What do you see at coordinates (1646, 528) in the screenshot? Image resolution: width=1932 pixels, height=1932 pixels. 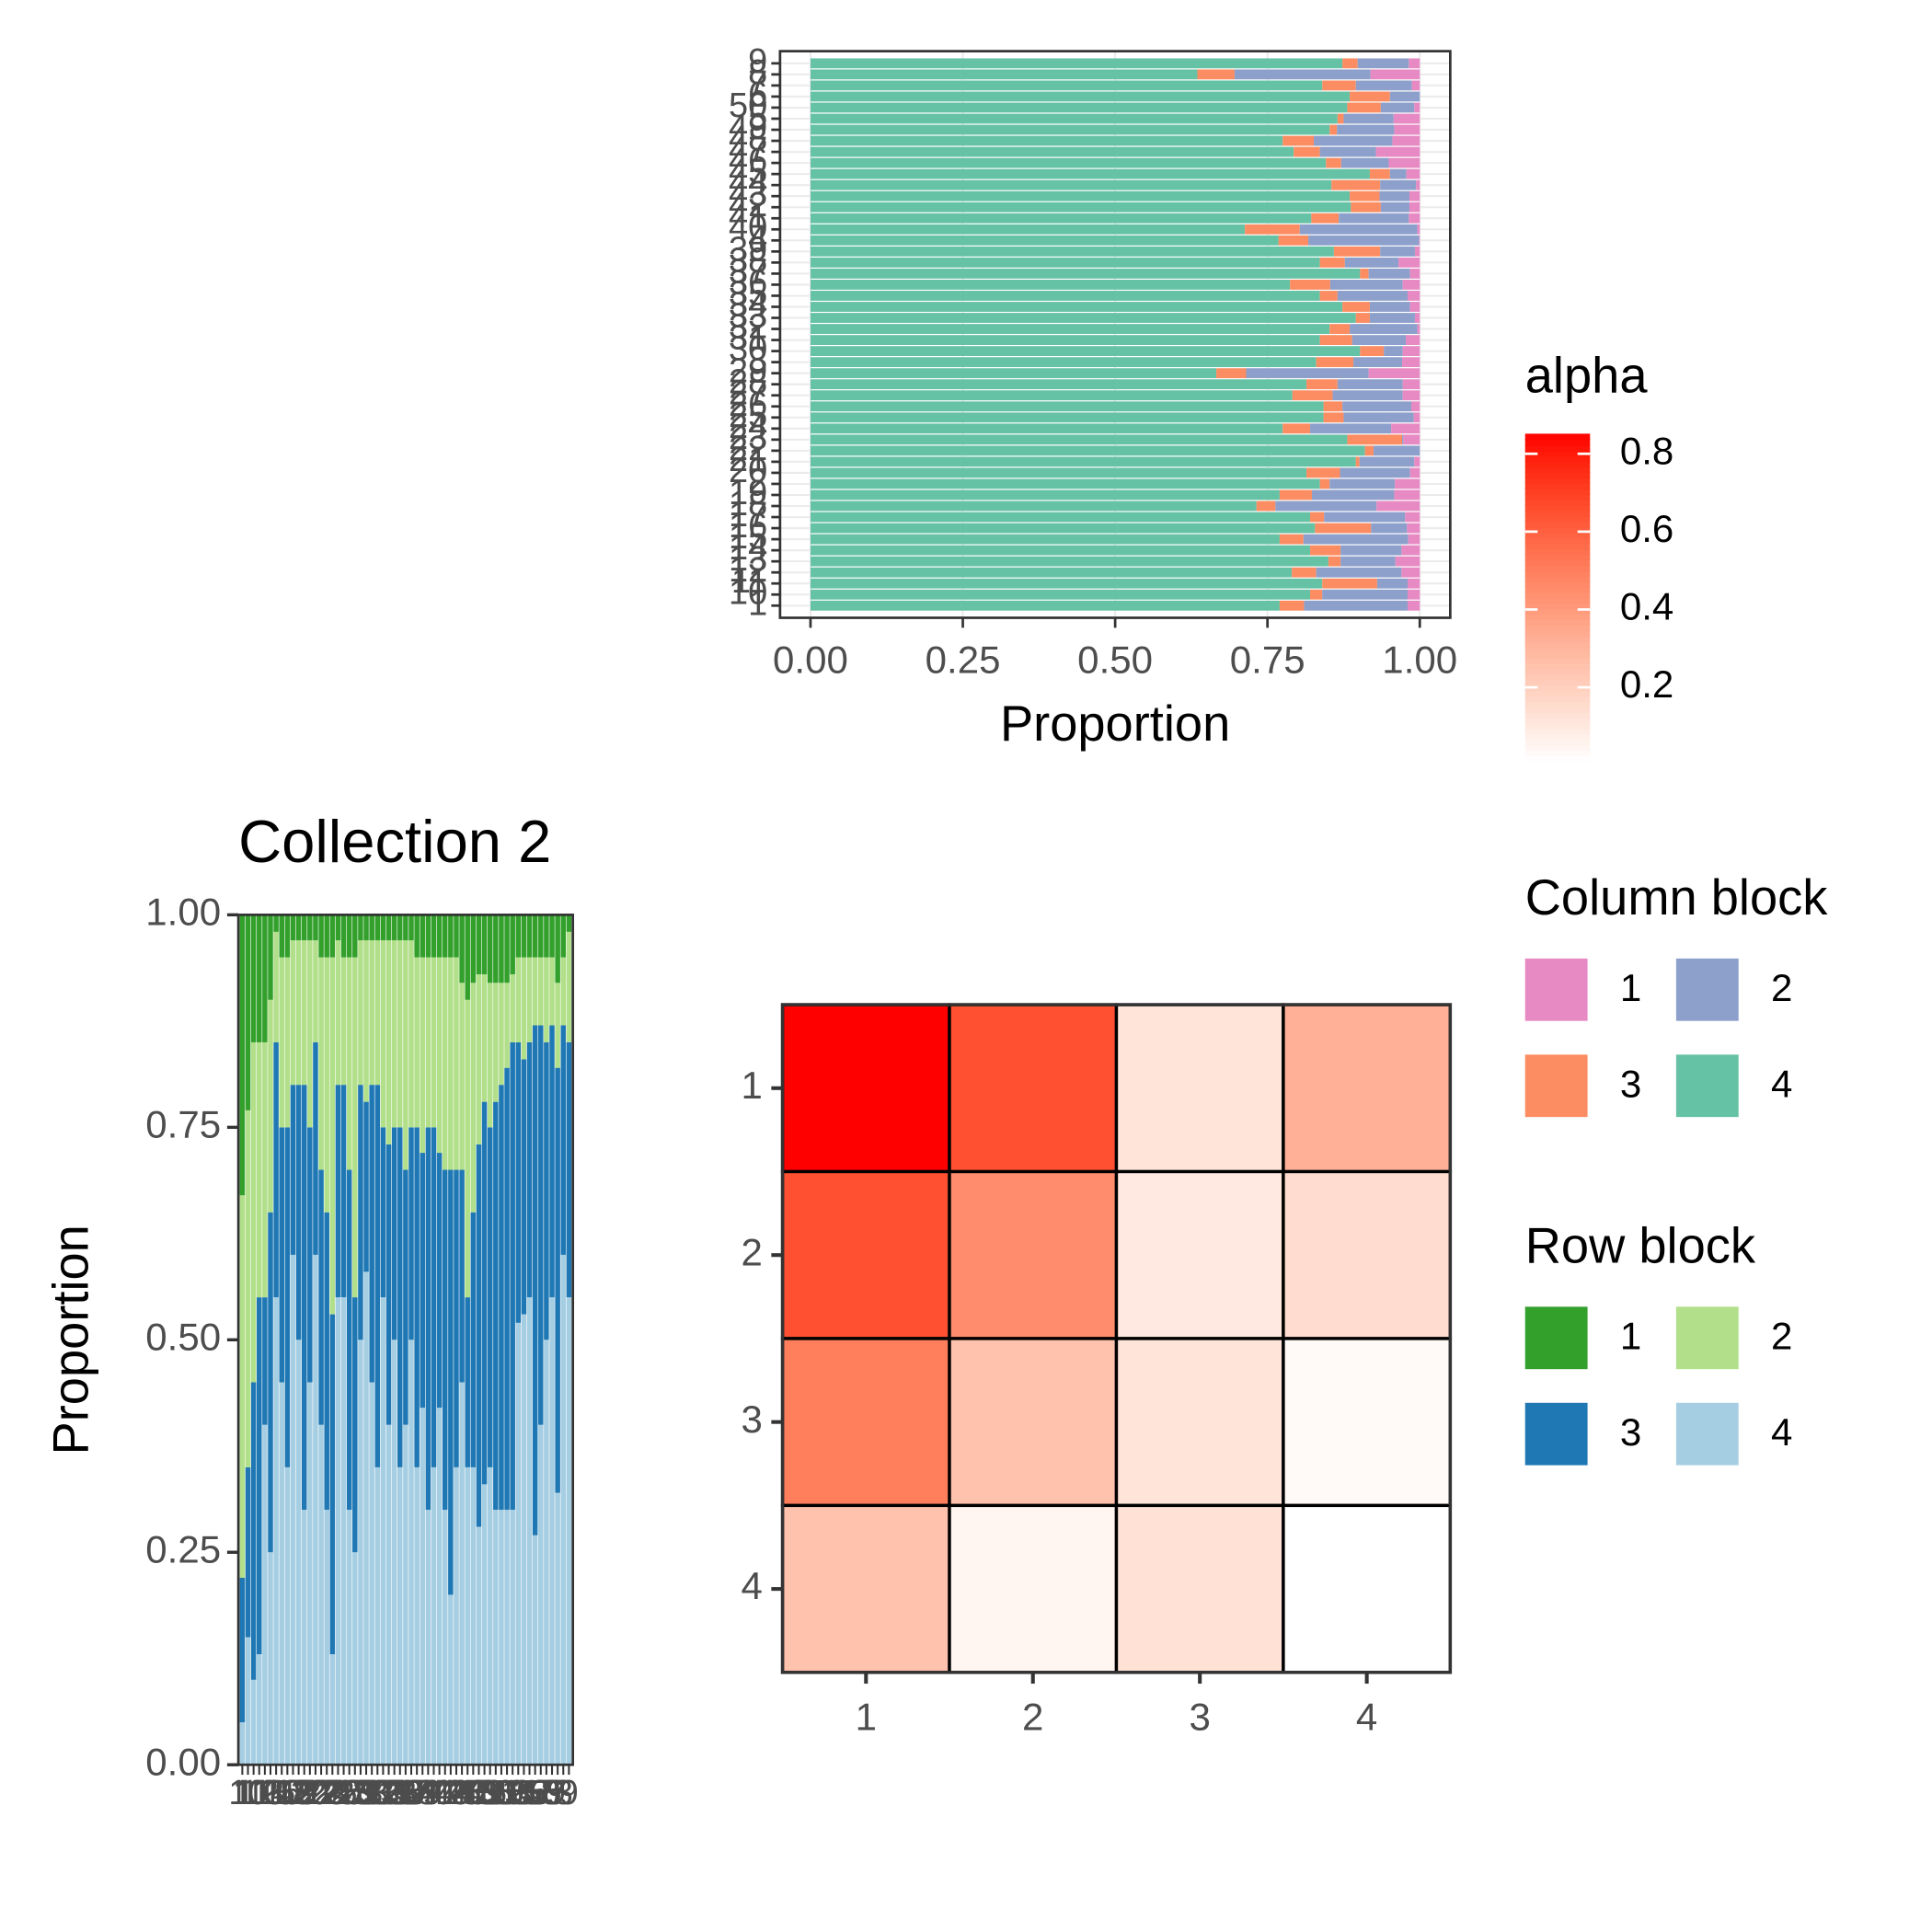 I see `color-tick-label: 0.6` at bounding box center [1646, 528].